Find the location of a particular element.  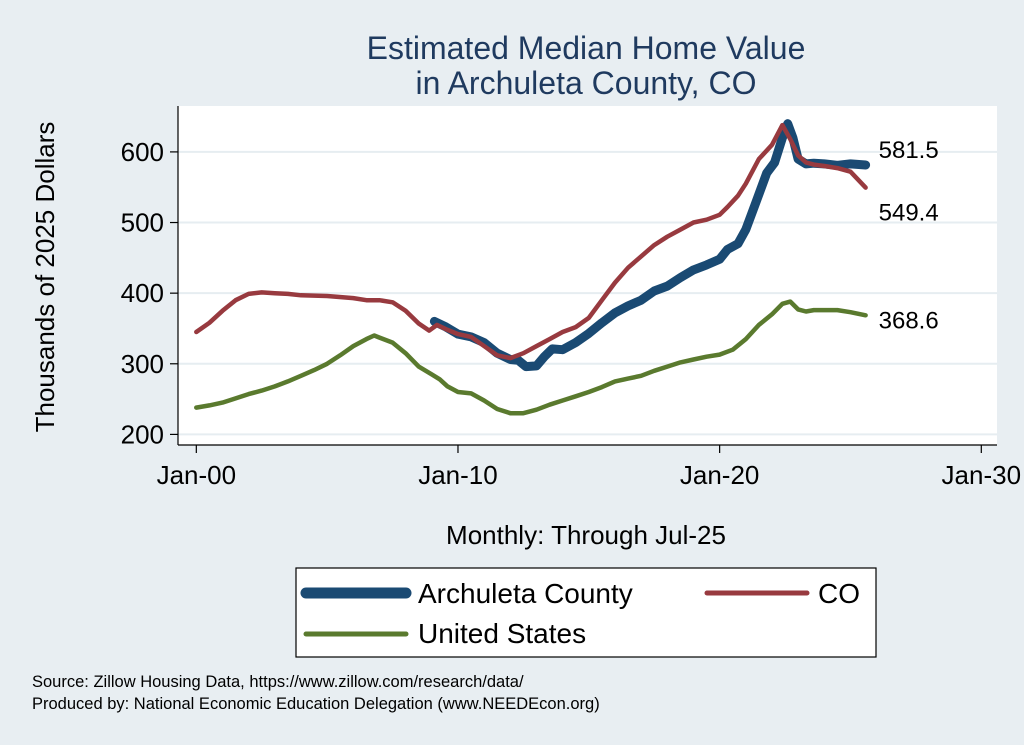

x-axis-label: Monthly: Through Jul-25 is located at coordinates (586, 535).